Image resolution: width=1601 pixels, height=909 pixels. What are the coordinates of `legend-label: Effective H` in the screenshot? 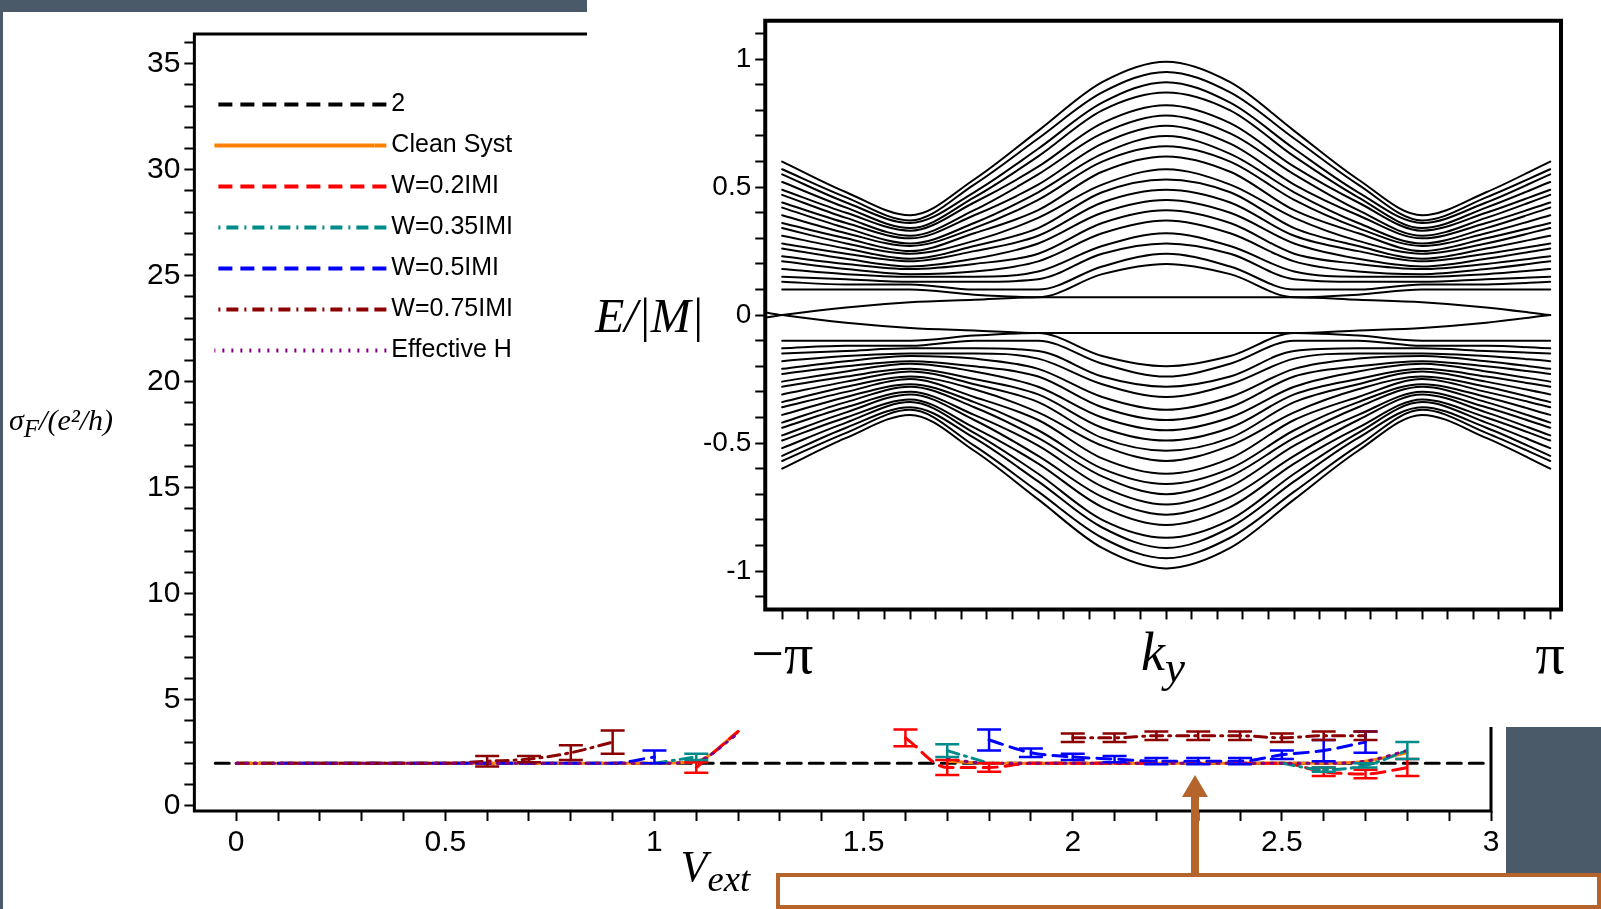 It's located at (451, 348).